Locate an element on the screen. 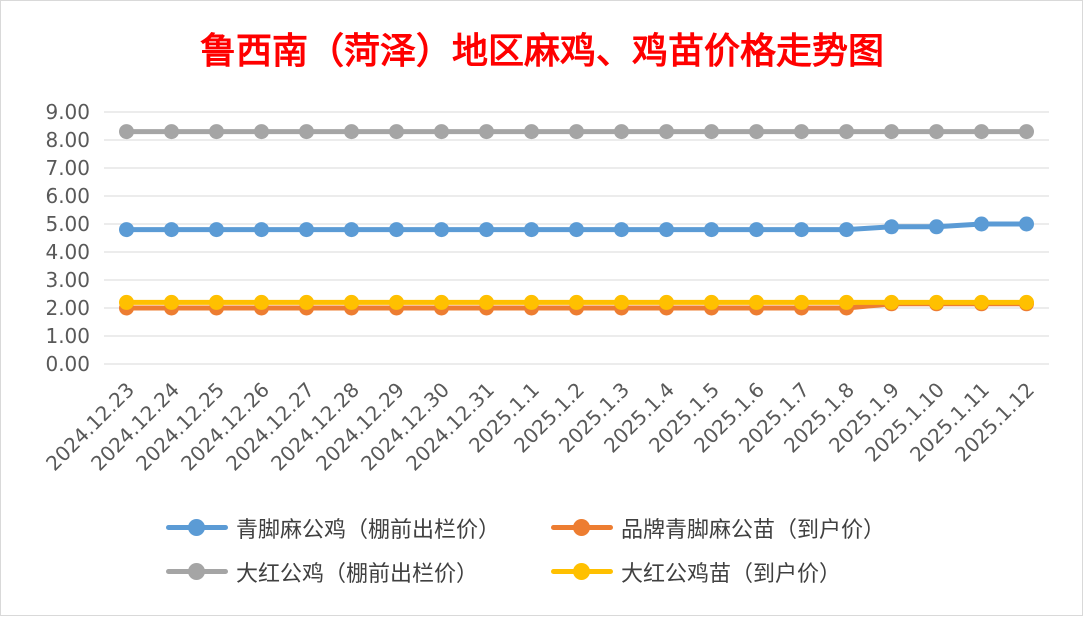 This screenshot has height=617, width=1083. y-tick-label: 2.00 is located at coordinates (67, 308).